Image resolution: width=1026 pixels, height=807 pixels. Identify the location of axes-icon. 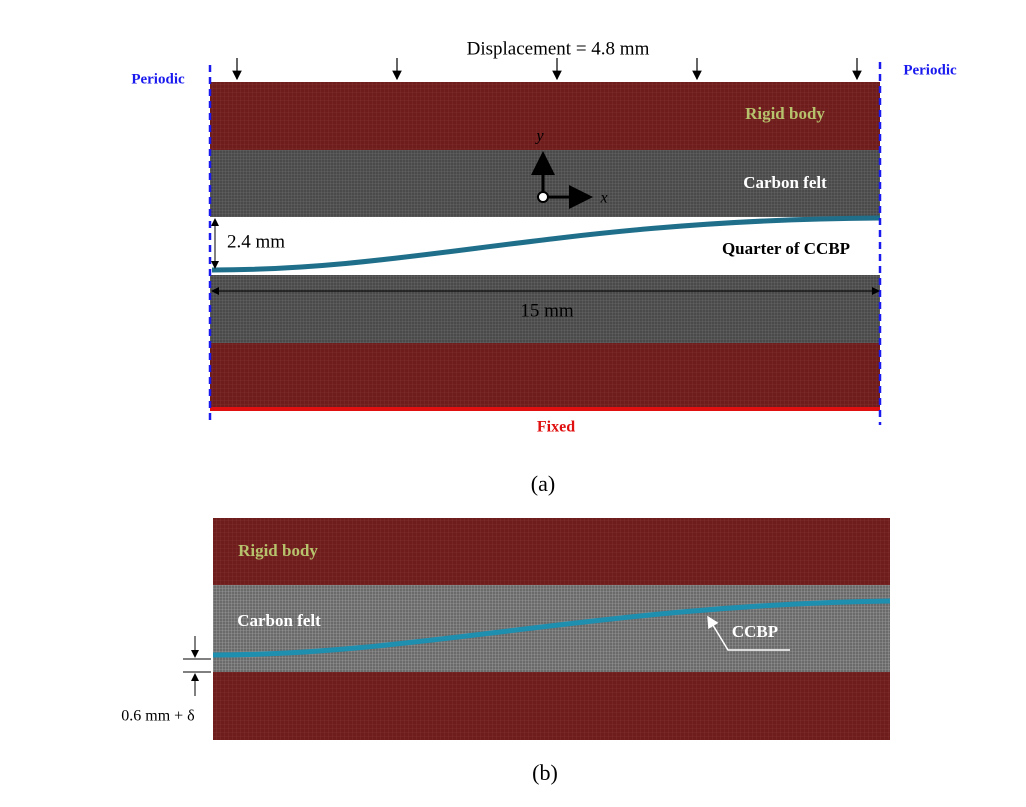
(562, 180).